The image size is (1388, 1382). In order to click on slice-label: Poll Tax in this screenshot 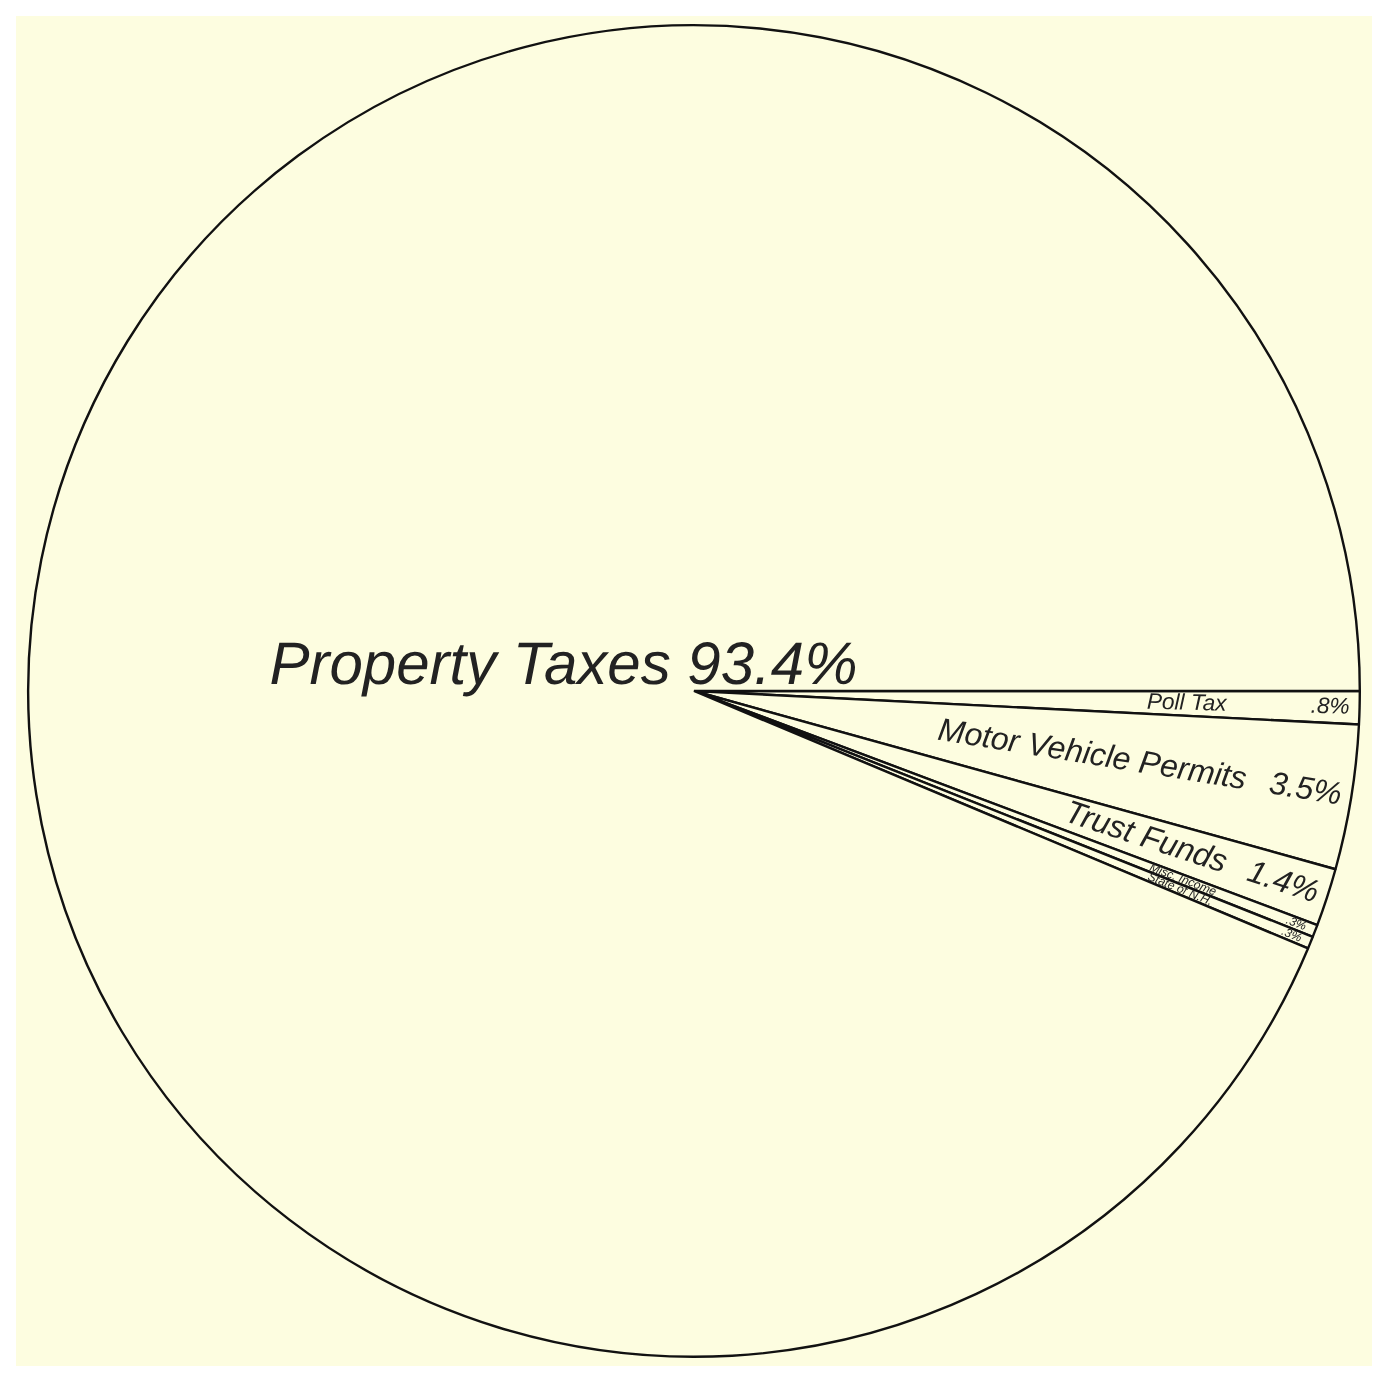, I will do `click(1187, 703)`.